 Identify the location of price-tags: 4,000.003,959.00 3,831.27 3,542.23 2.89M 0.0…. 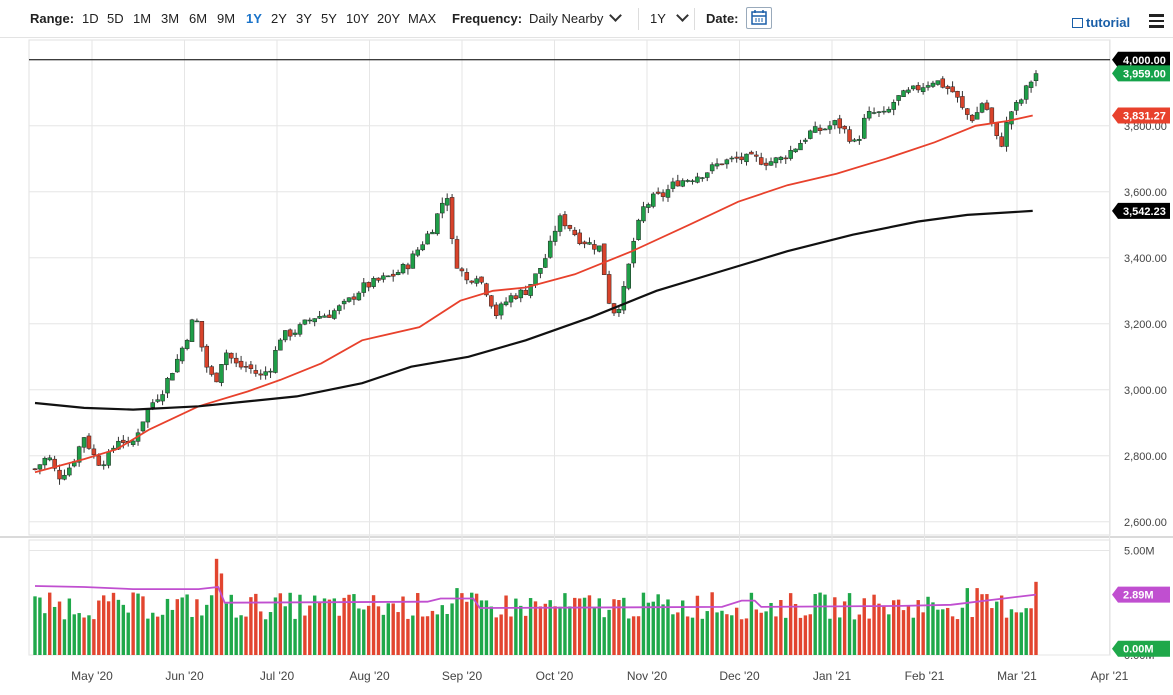
(1141, 354).